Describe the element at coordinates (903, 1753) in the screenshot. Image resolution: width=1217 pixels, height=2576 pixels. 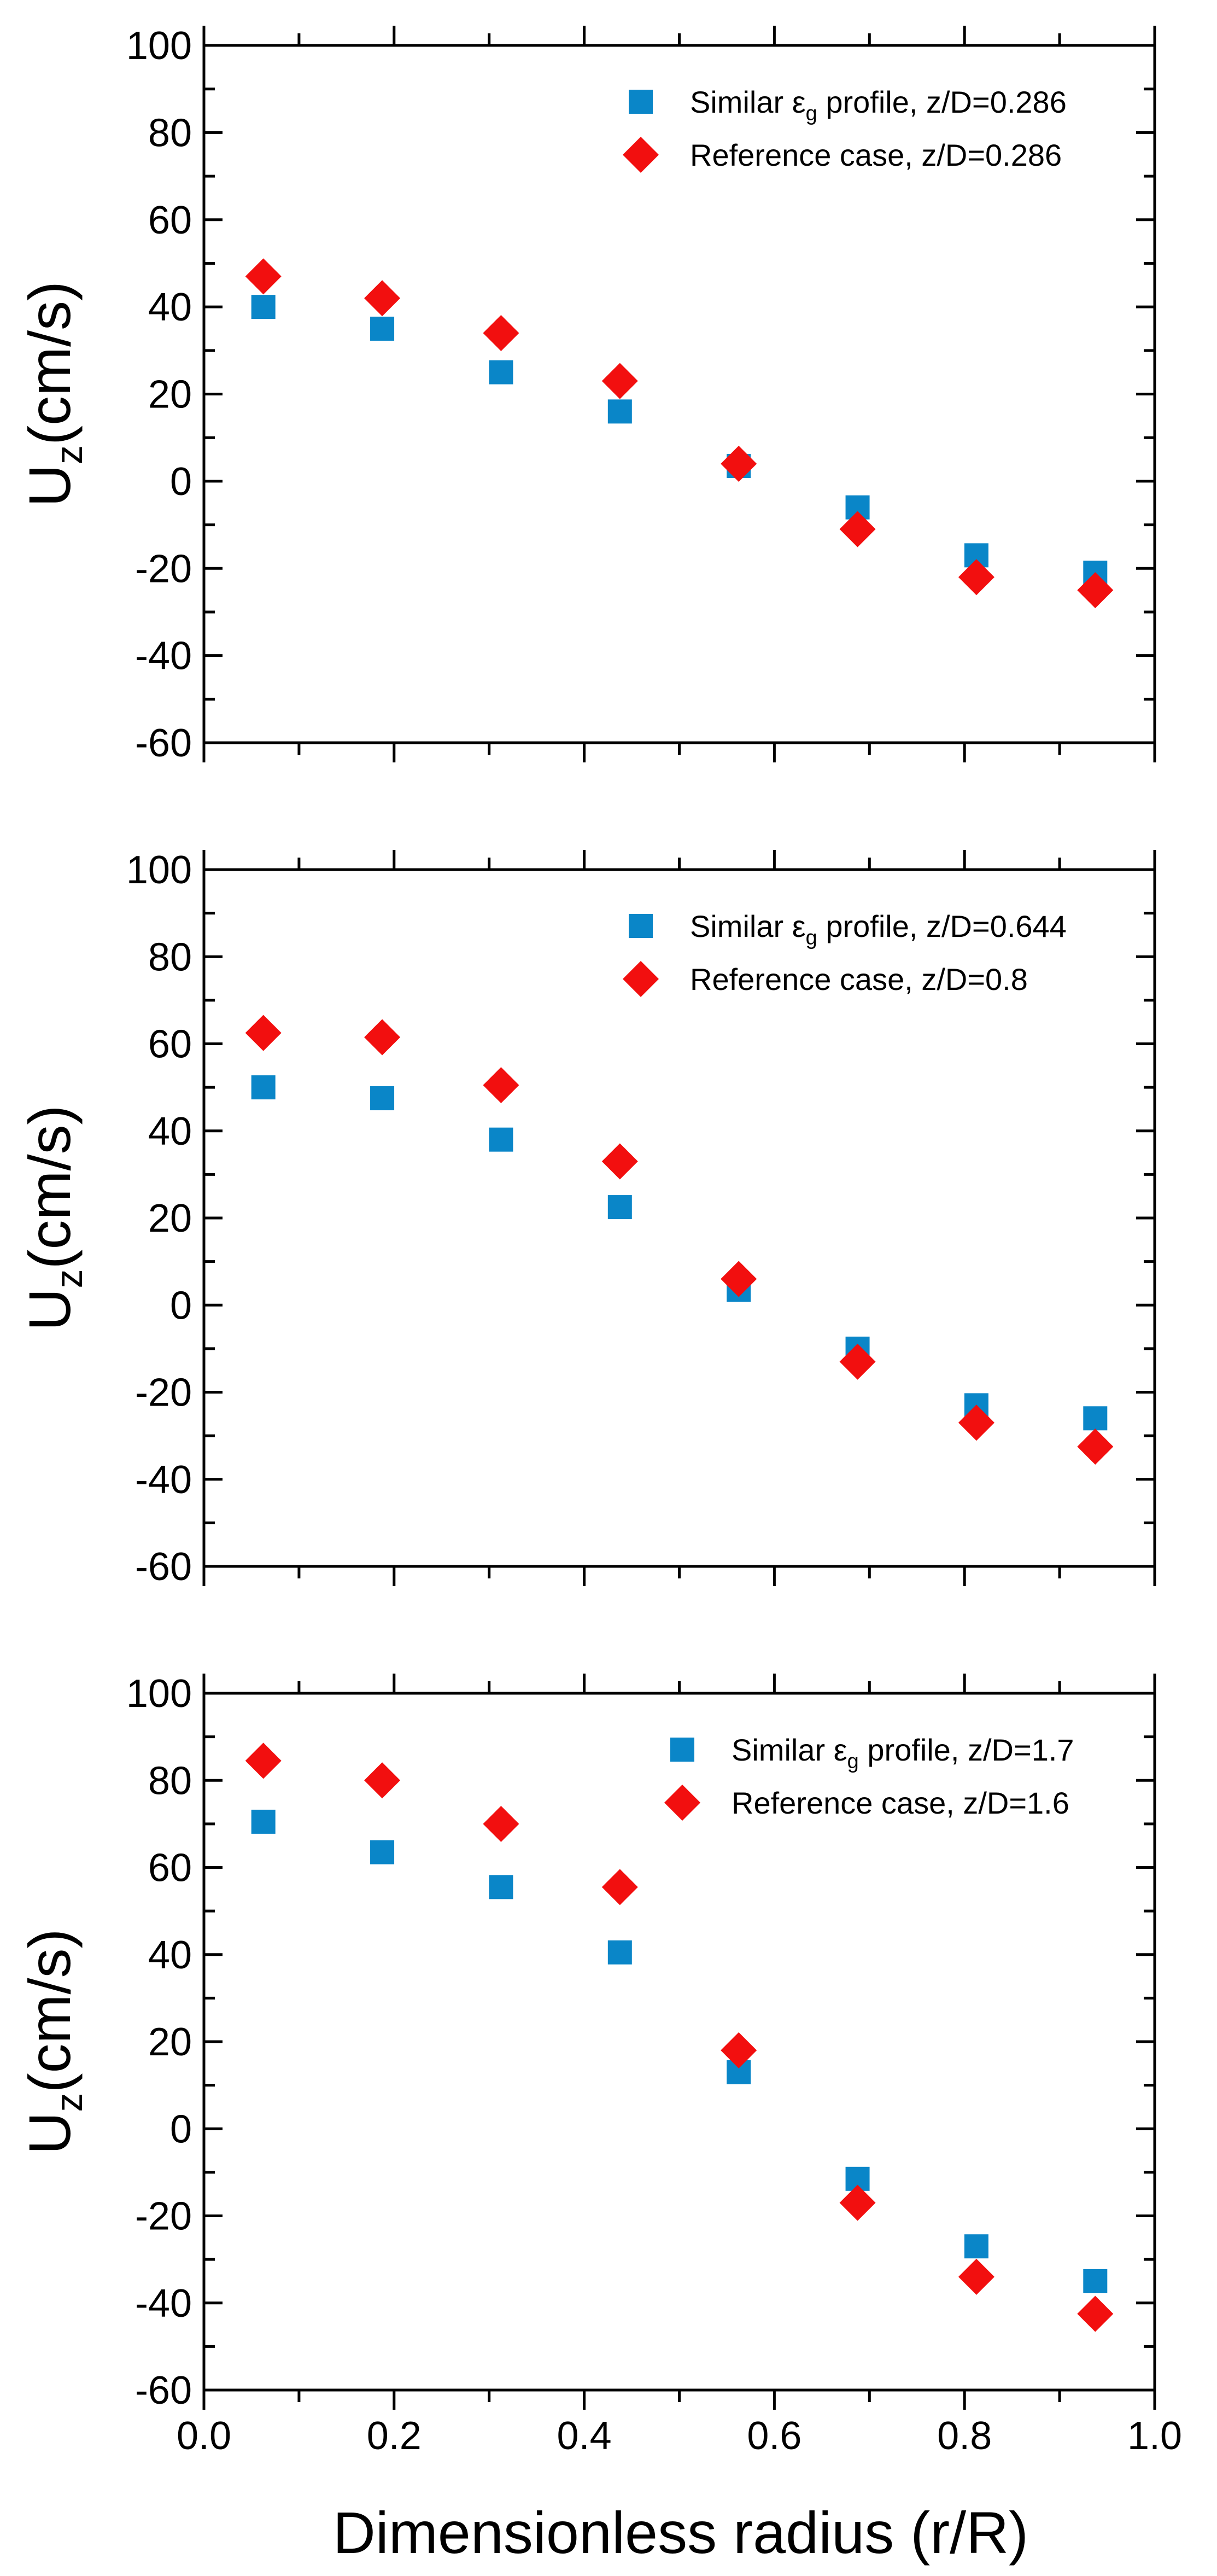
I see `legend-label: Similar εg profile, z/D=1.7` at that location.